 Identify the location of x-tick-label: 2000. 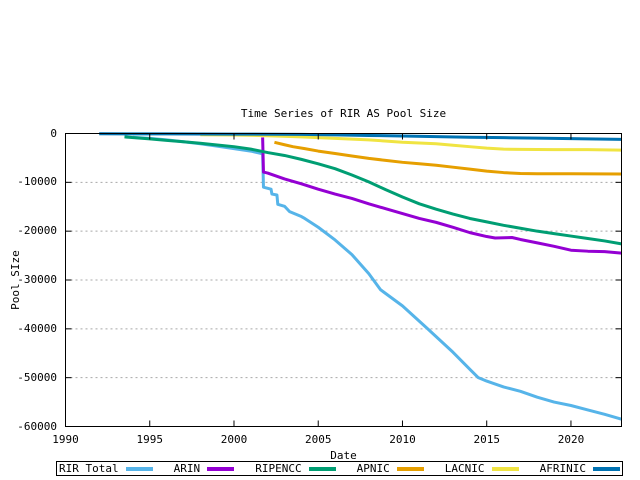
(234, 439).